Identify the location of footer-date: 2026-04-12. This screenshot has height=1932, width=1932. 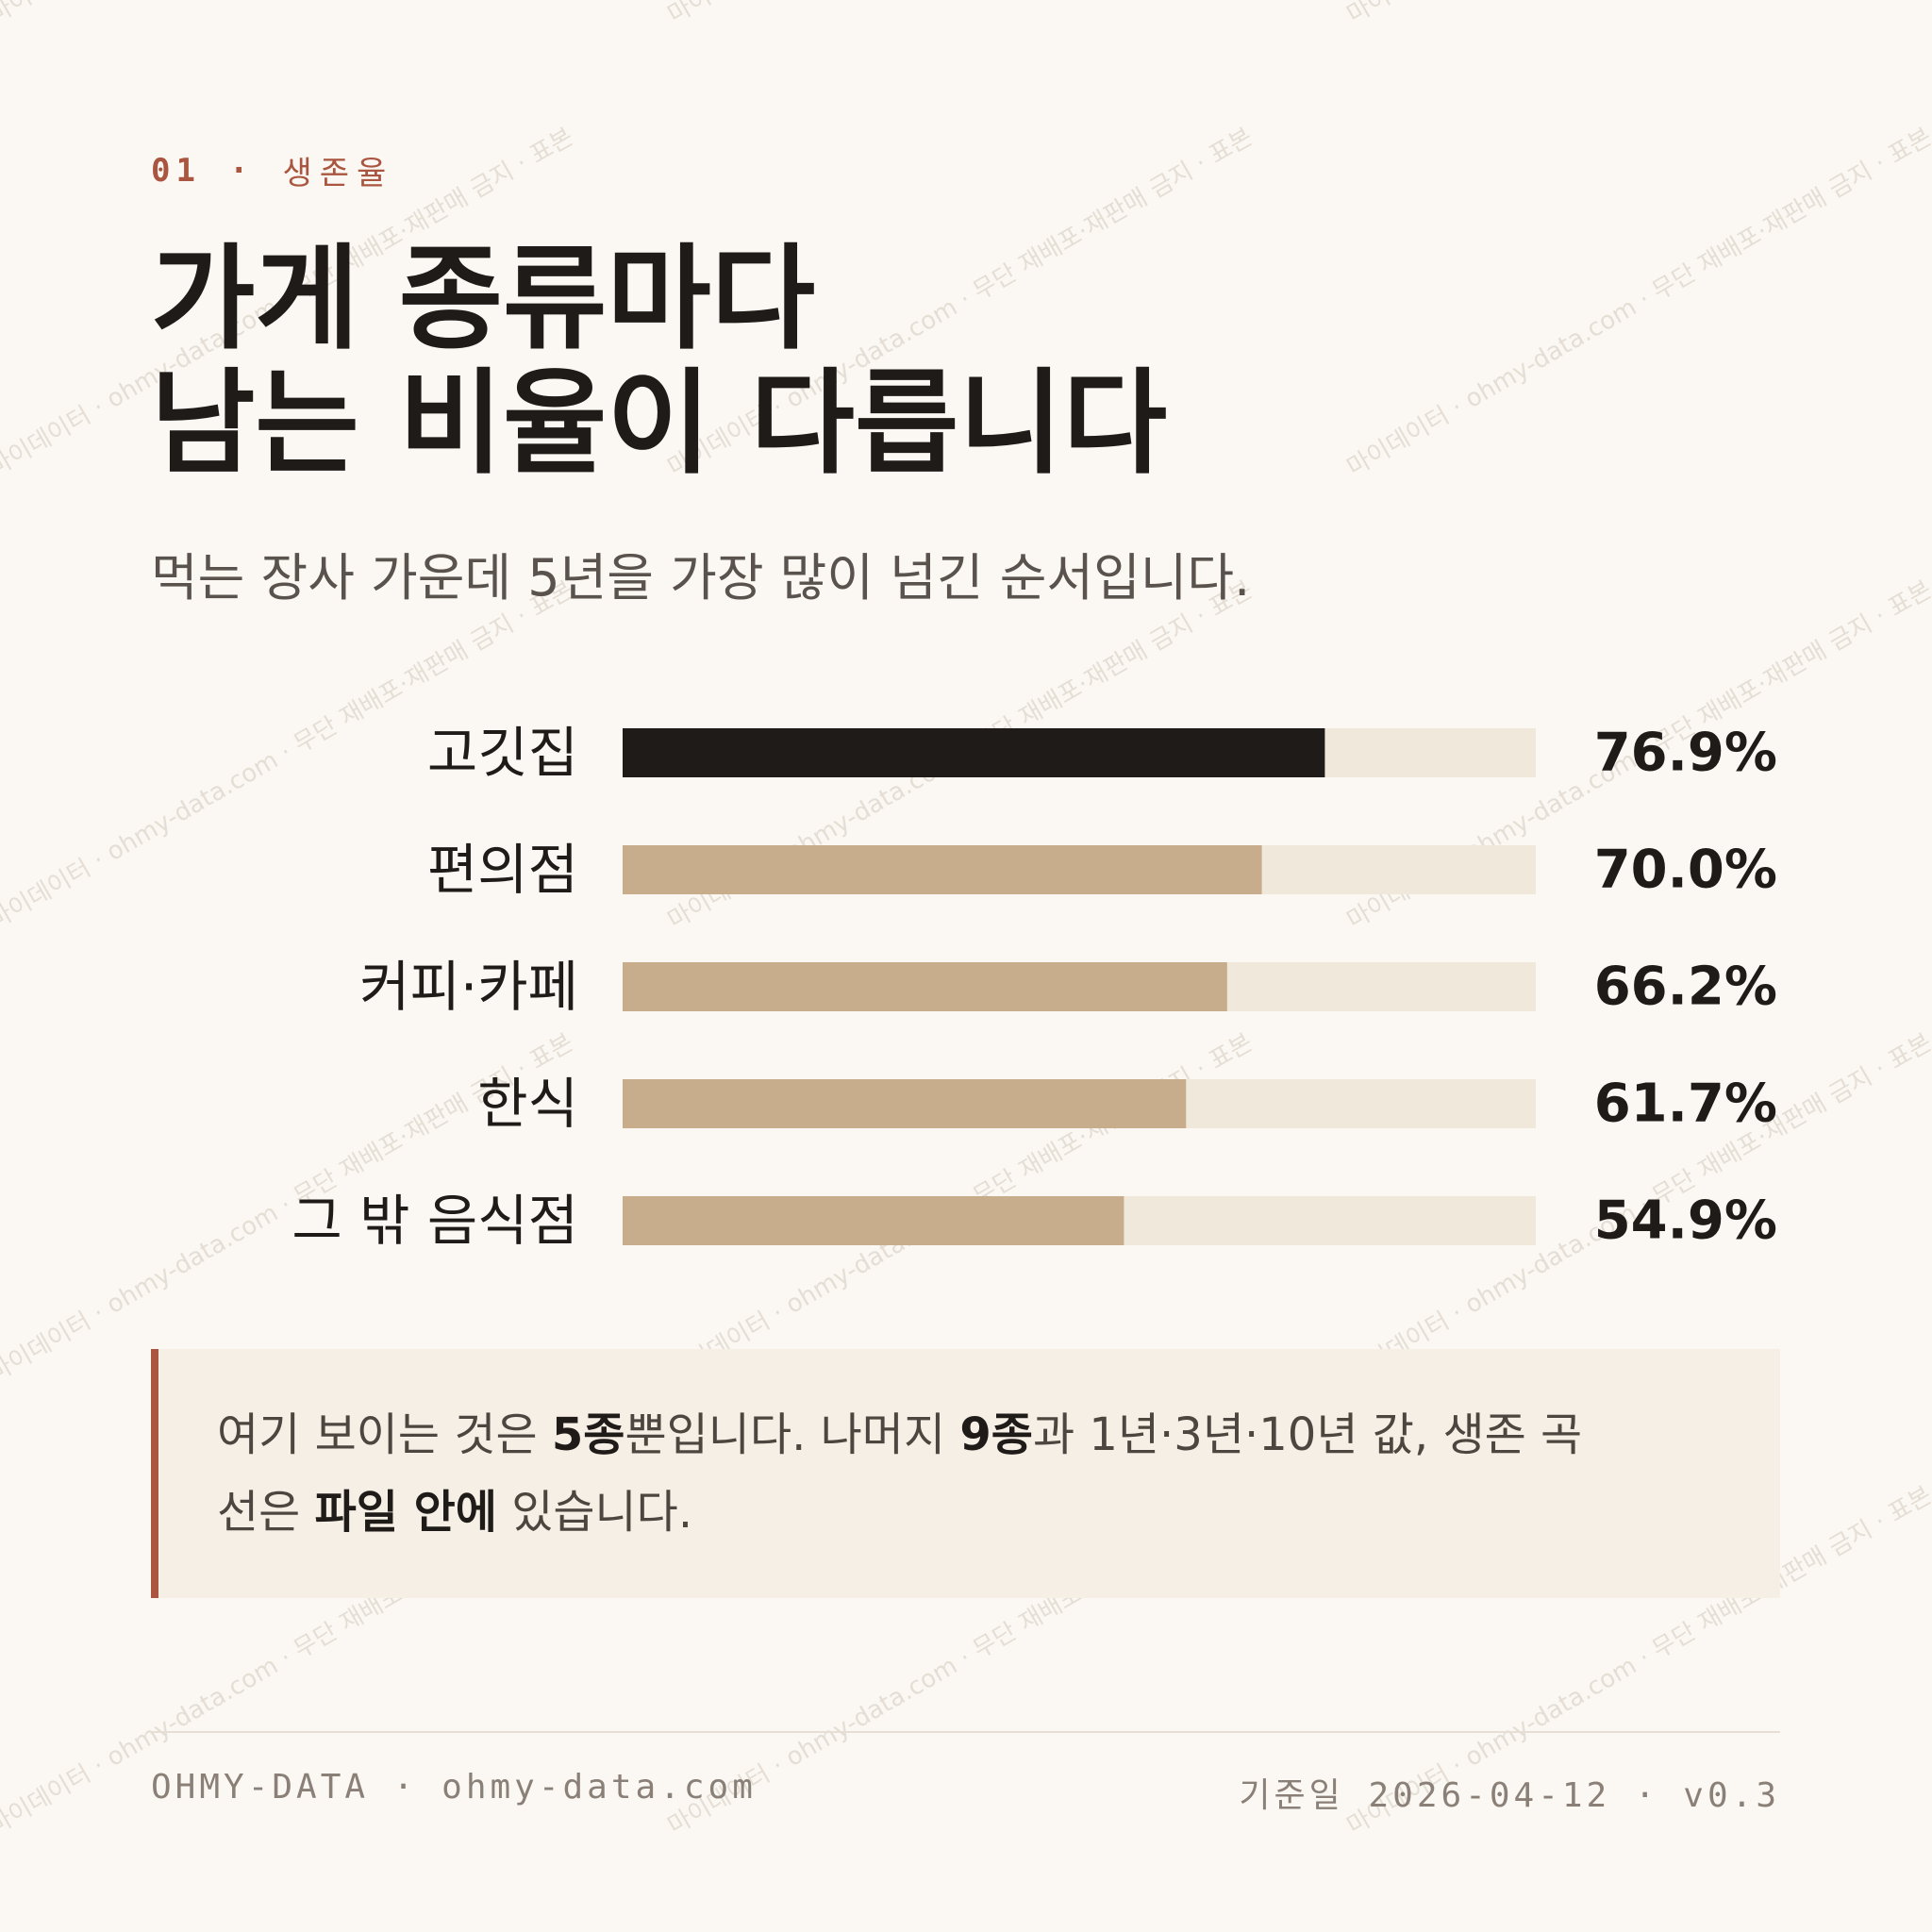
(1490, 1795).